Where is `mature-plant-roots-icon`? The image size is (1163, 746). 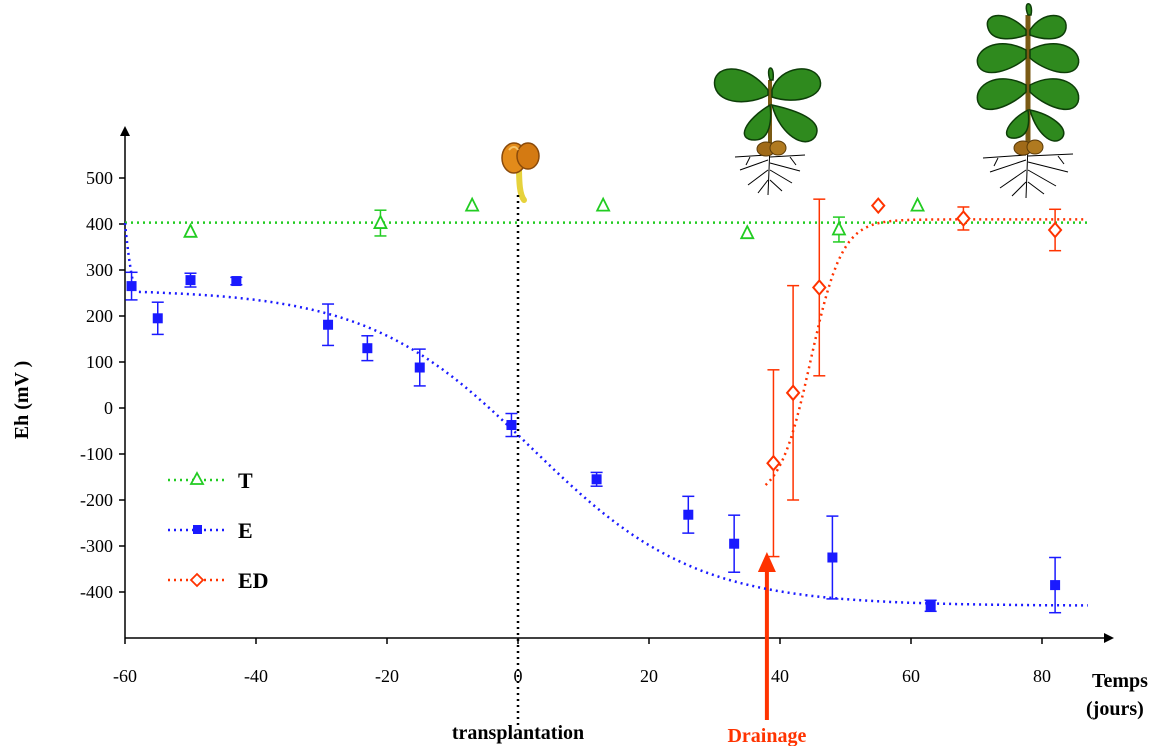
mature-plant-roots-icon is located at coordinates (1028, 171).